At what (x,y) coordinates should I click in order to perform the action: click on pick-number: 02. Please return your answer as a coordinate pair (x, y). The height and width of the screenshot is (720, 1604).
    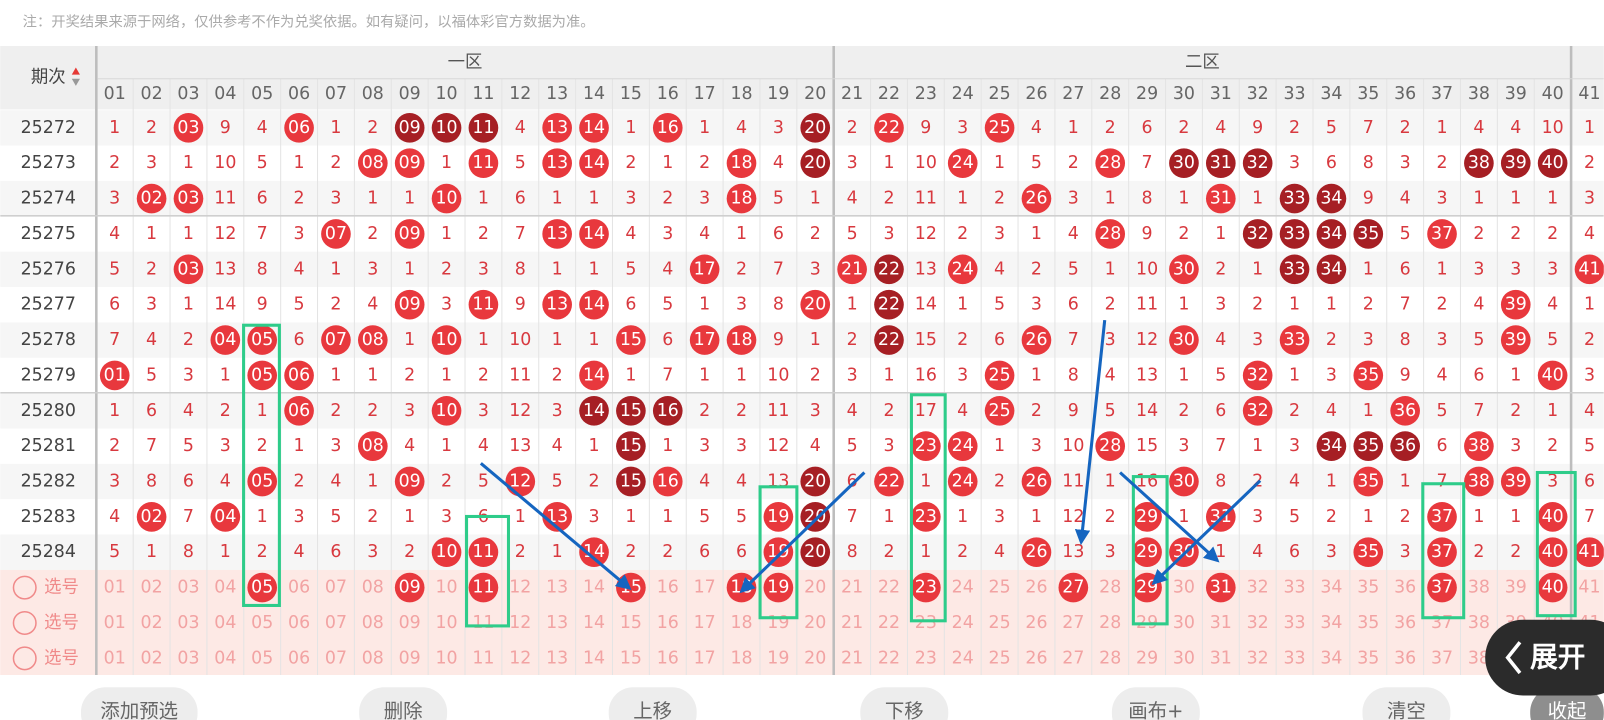
    Looking at the image, I should click on (152, 658).